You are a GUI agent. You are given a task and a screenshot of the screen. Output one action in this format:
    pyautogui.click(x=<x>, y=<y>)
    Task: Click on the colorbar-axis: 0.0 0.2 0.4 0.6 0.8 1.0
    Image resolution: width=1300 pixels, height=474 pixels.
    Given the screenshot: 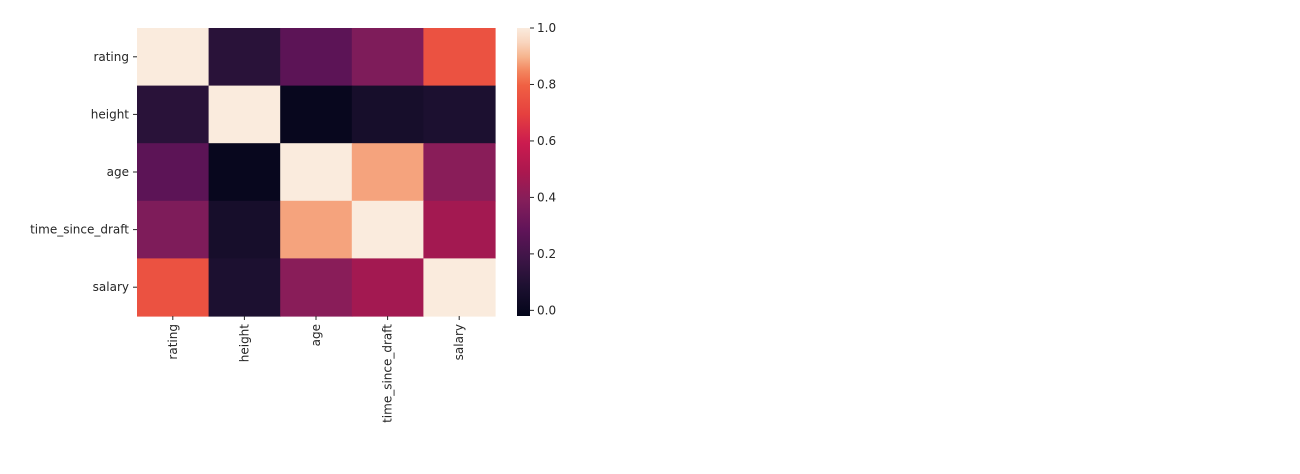 What is the action you would take?
    pyautogui.click(x=543, y=169)
    